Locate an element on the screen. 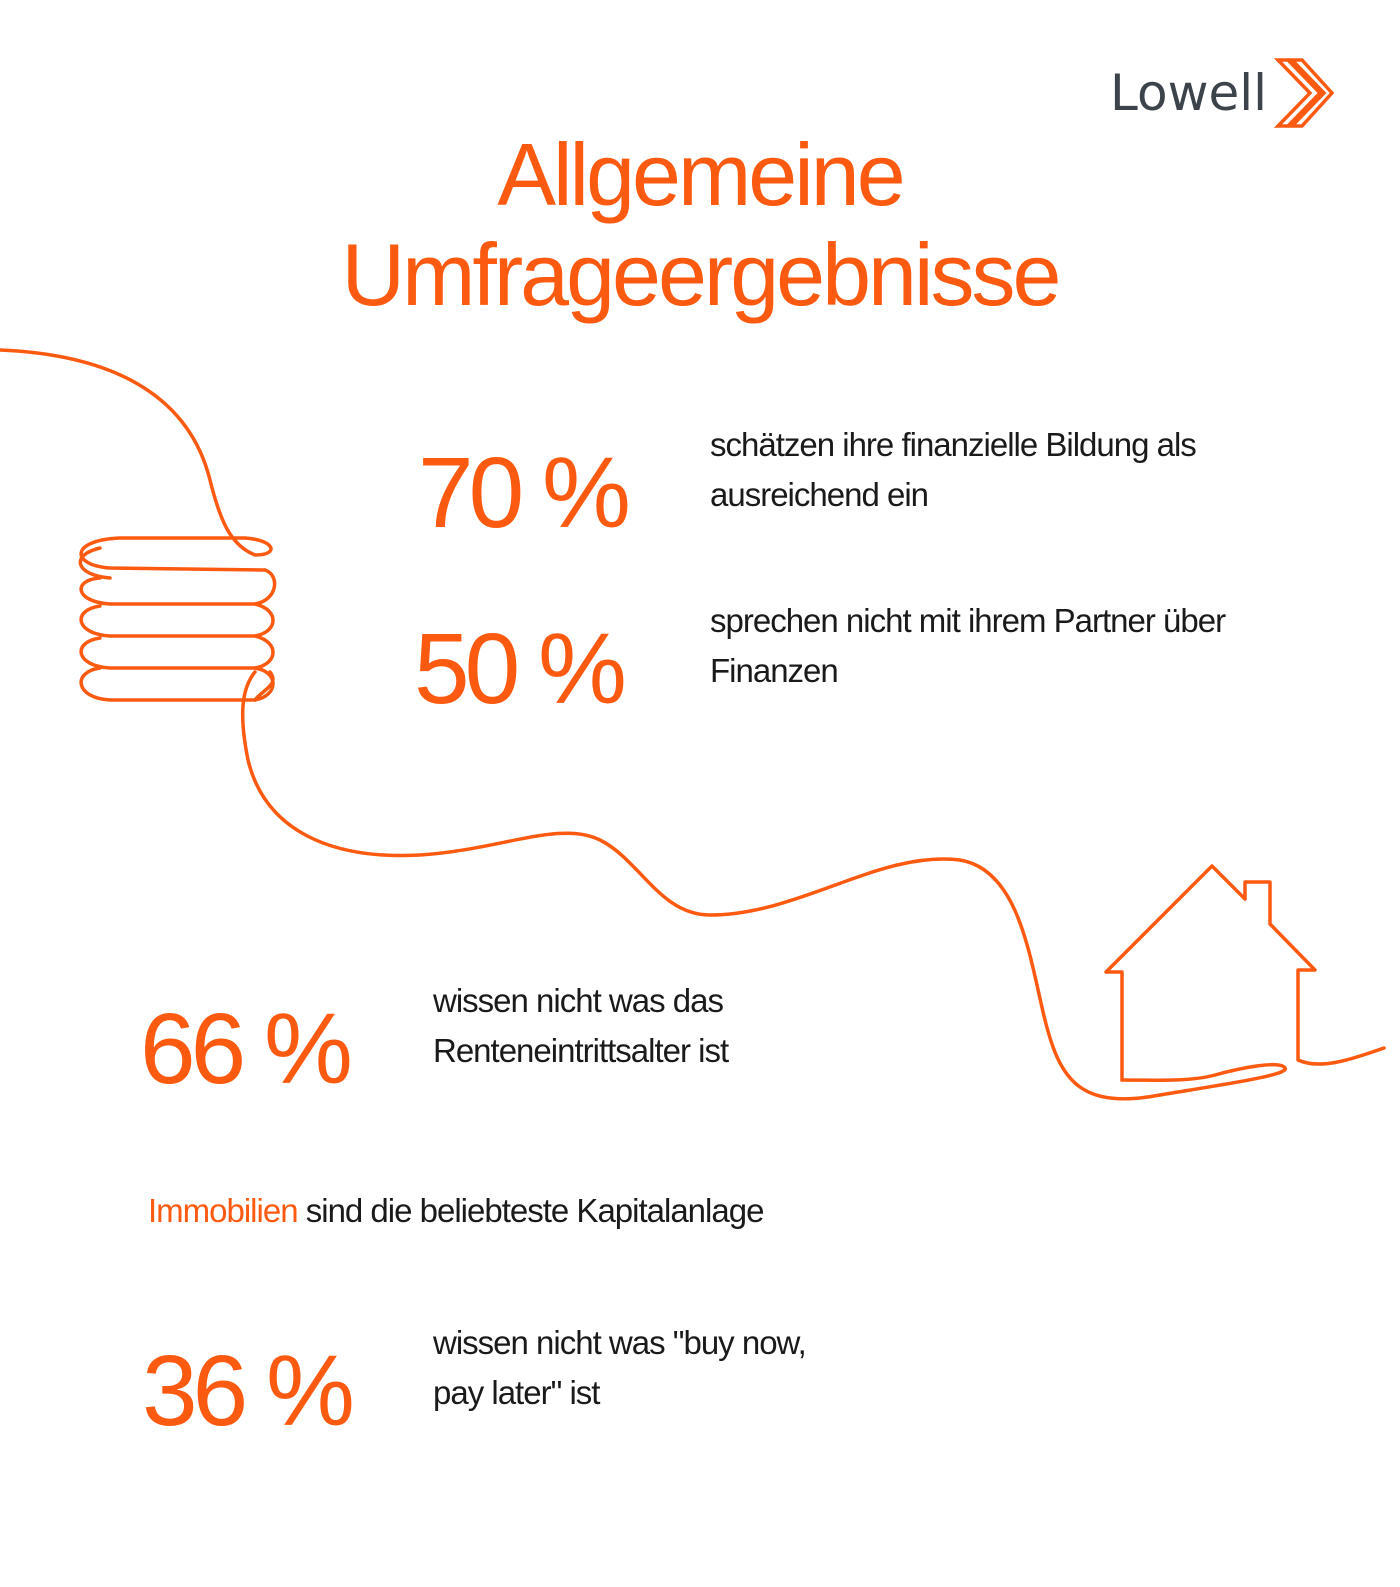 This screenshot has height=1587, width=1400. stat-percent-2: 50 % is located at coordinates (520, 669).